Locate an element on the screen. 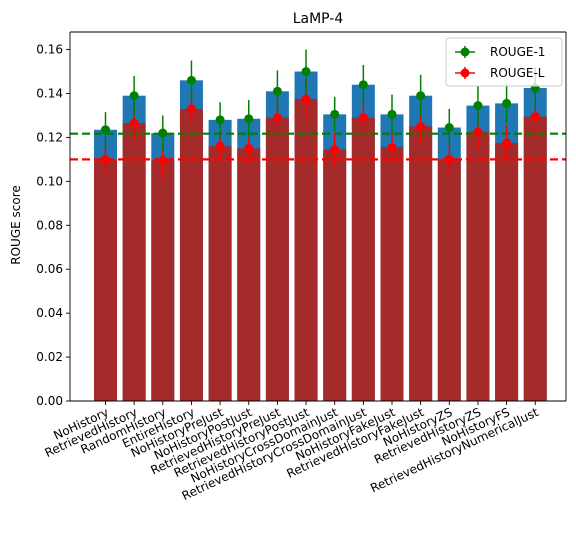 The image size is (576, 533). legend-marker-rougel is located at coordinates (465, 73).